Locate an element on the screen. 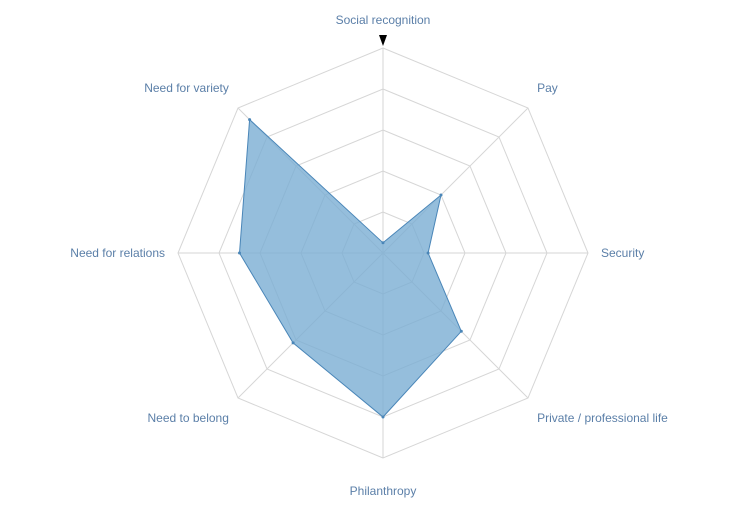  axis-label-7: Need for variety is located at coordinates (186, 88).